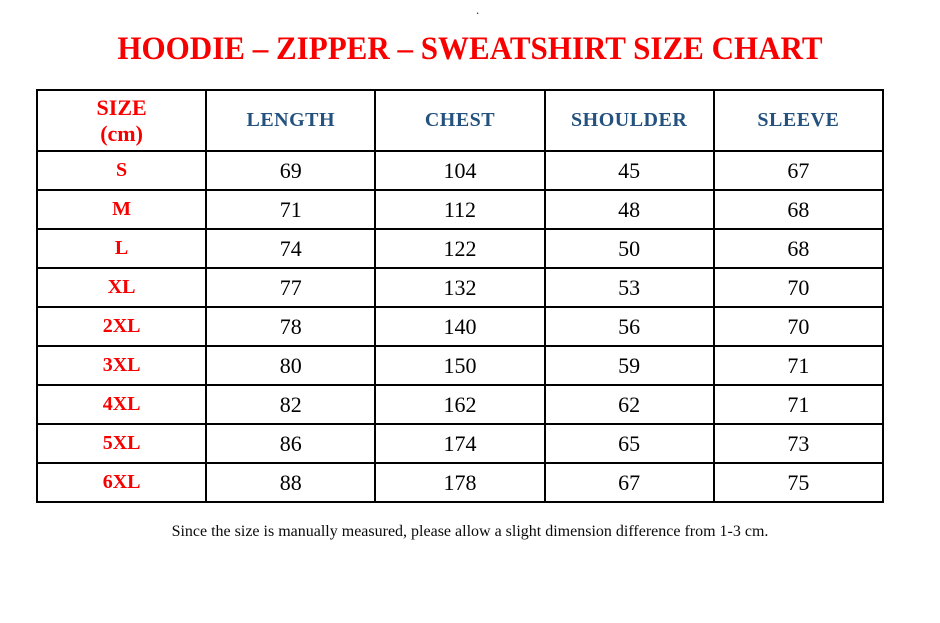 This screenshot has height=623, width=940. I want to click on table-row: XL 77 132 53 70, so click(460, 287).